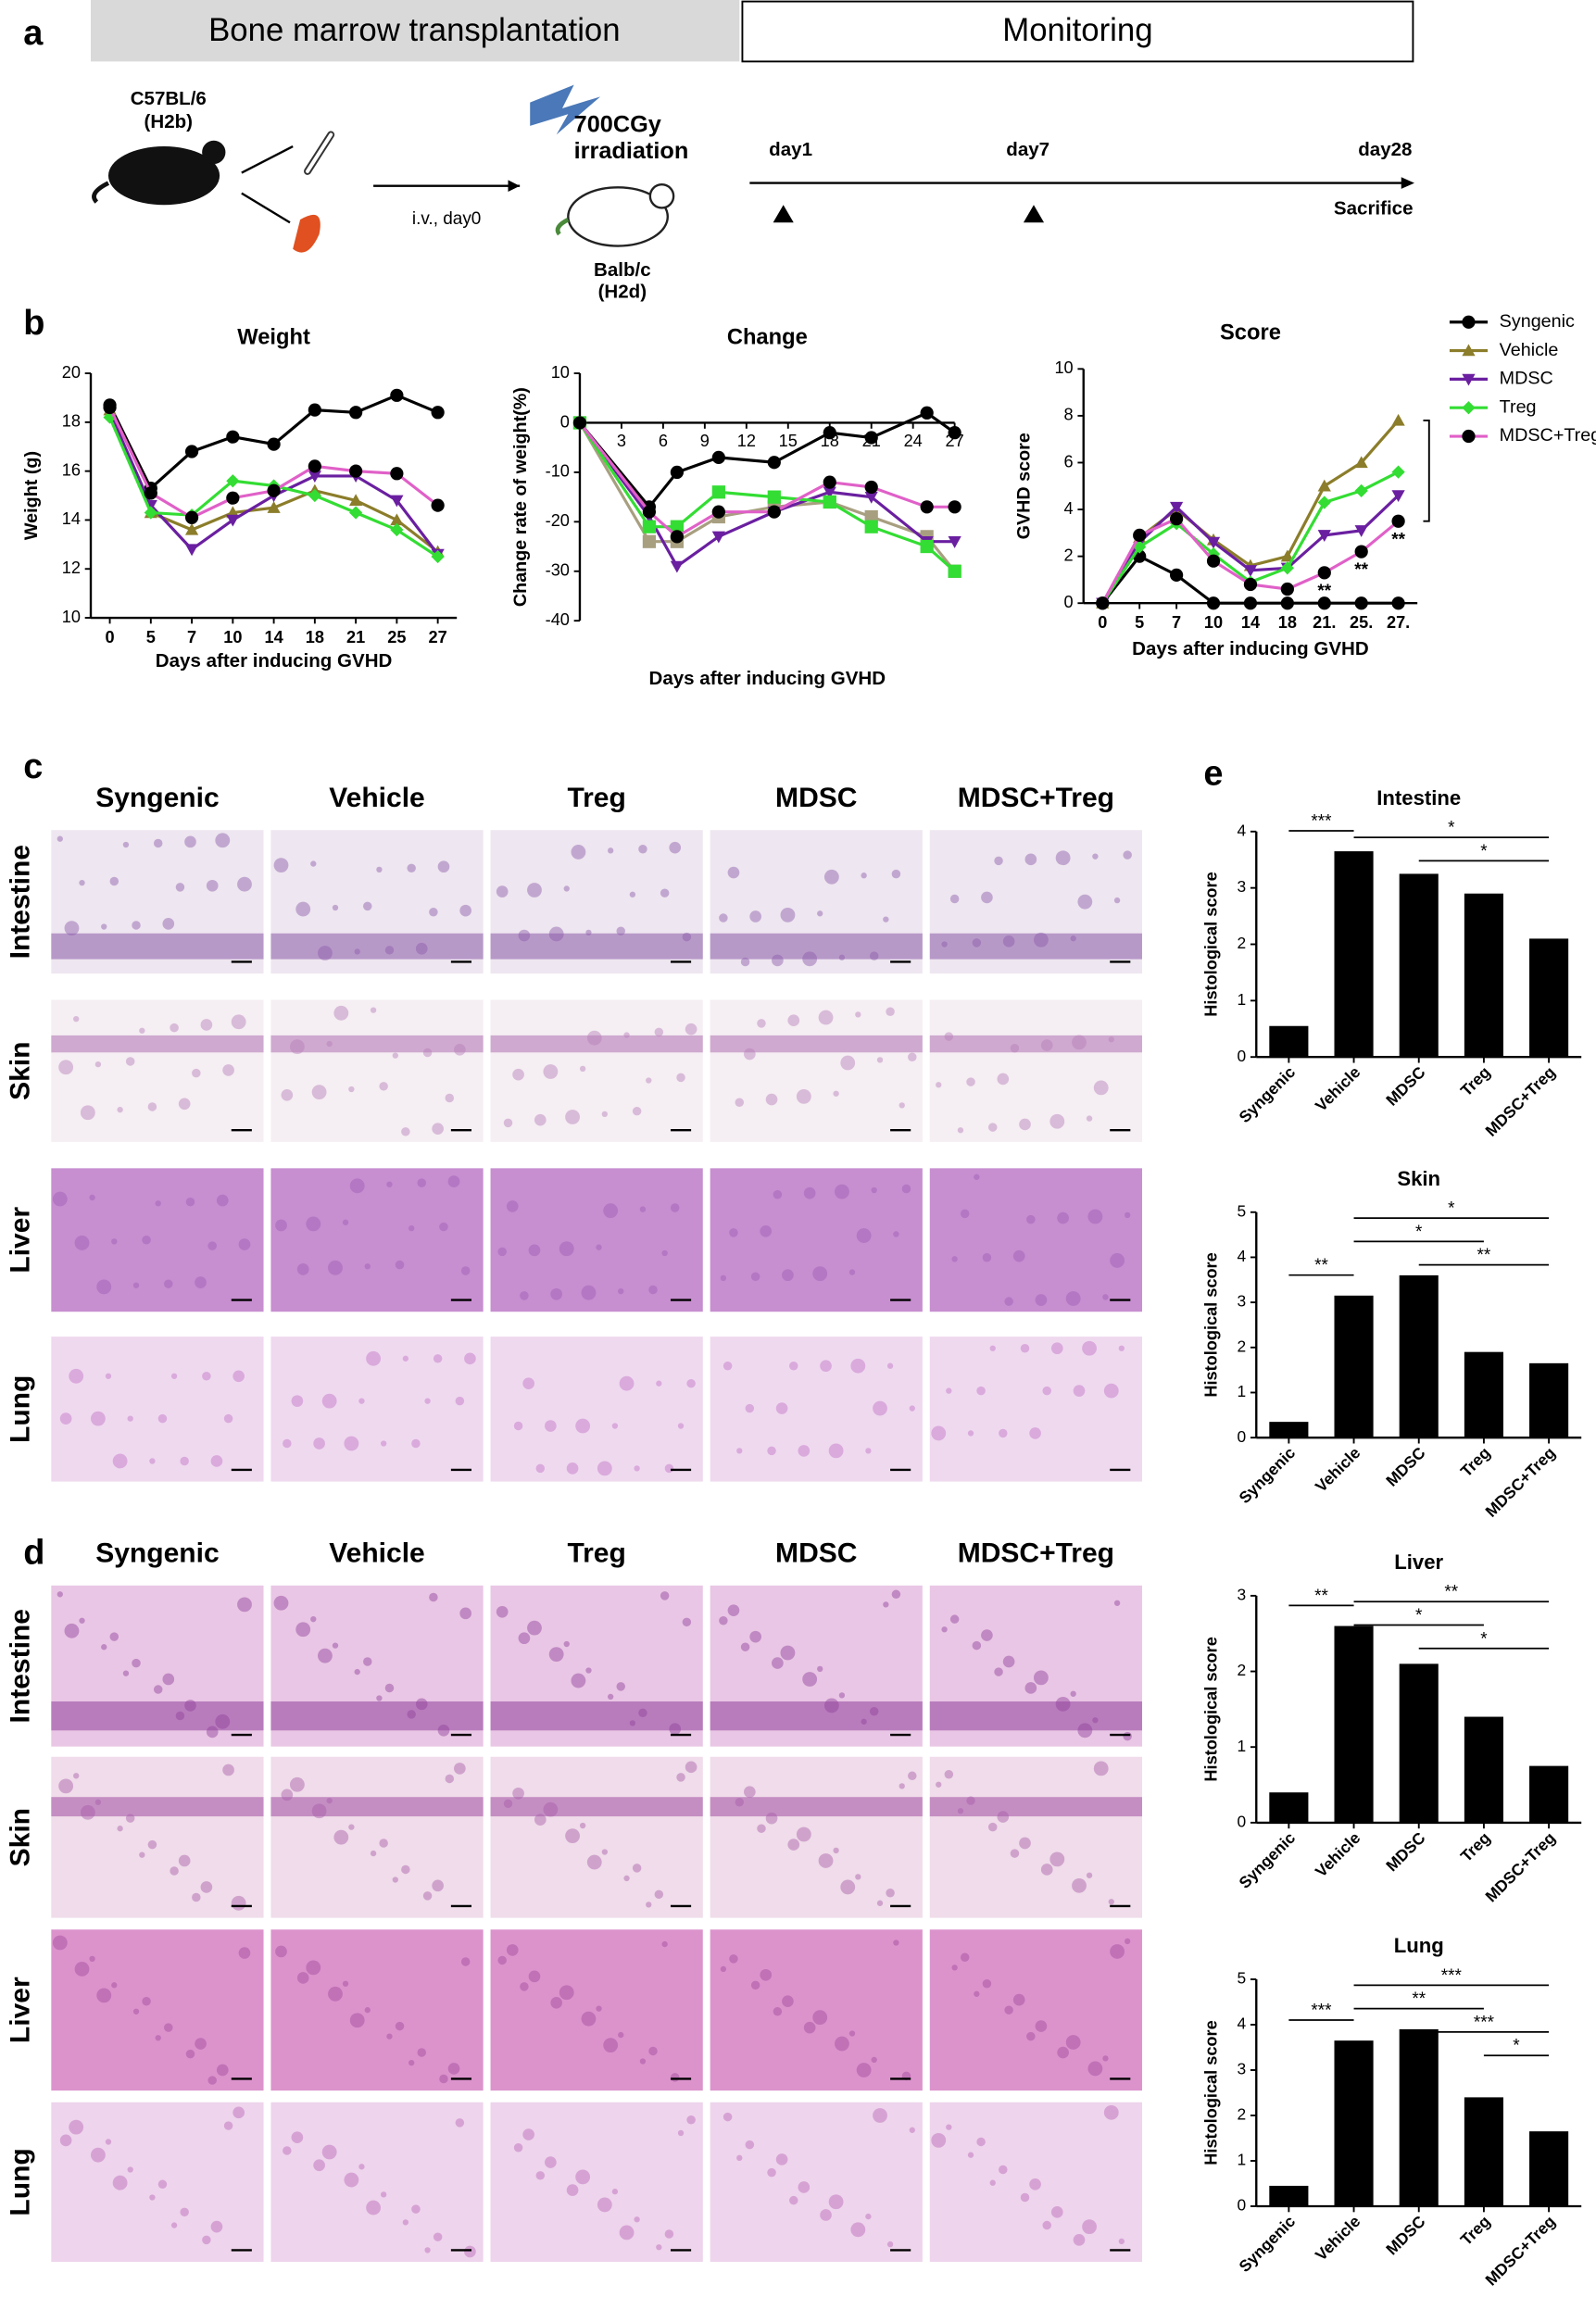 This screenshot has height=2297, width=1596. I want to click on row-label: Lung, so click(21, 1409).